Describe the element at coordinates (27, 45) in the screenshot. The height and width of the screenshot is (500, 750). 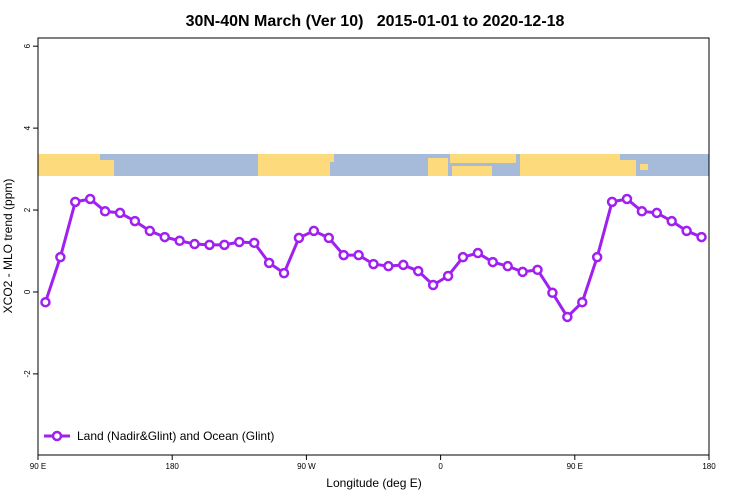
I see `y-tick-label: 6` at that location.